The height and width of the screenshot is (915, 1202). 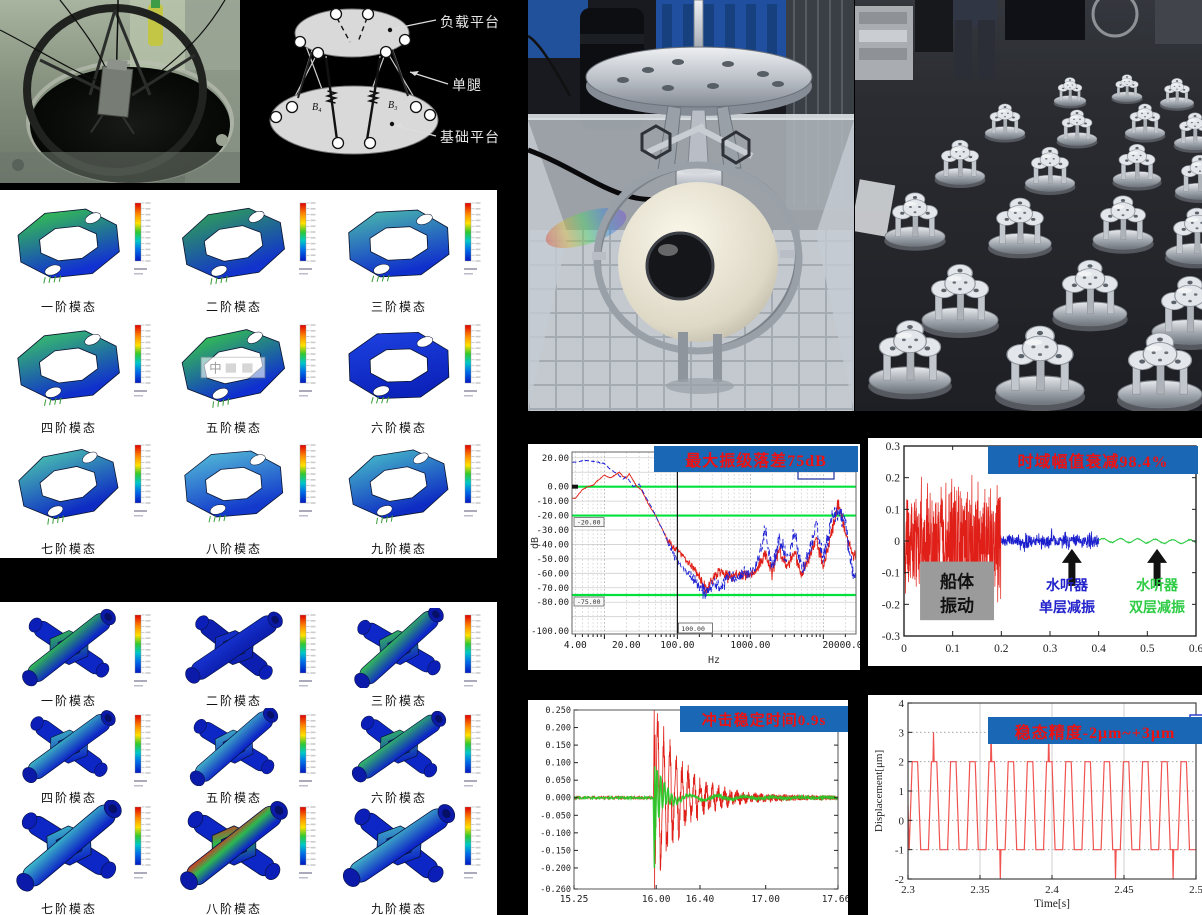 What do you see at coordinates (68, 487) in the screenshot?
I see `ring-mode-shape` at bounding box center [68, 487].